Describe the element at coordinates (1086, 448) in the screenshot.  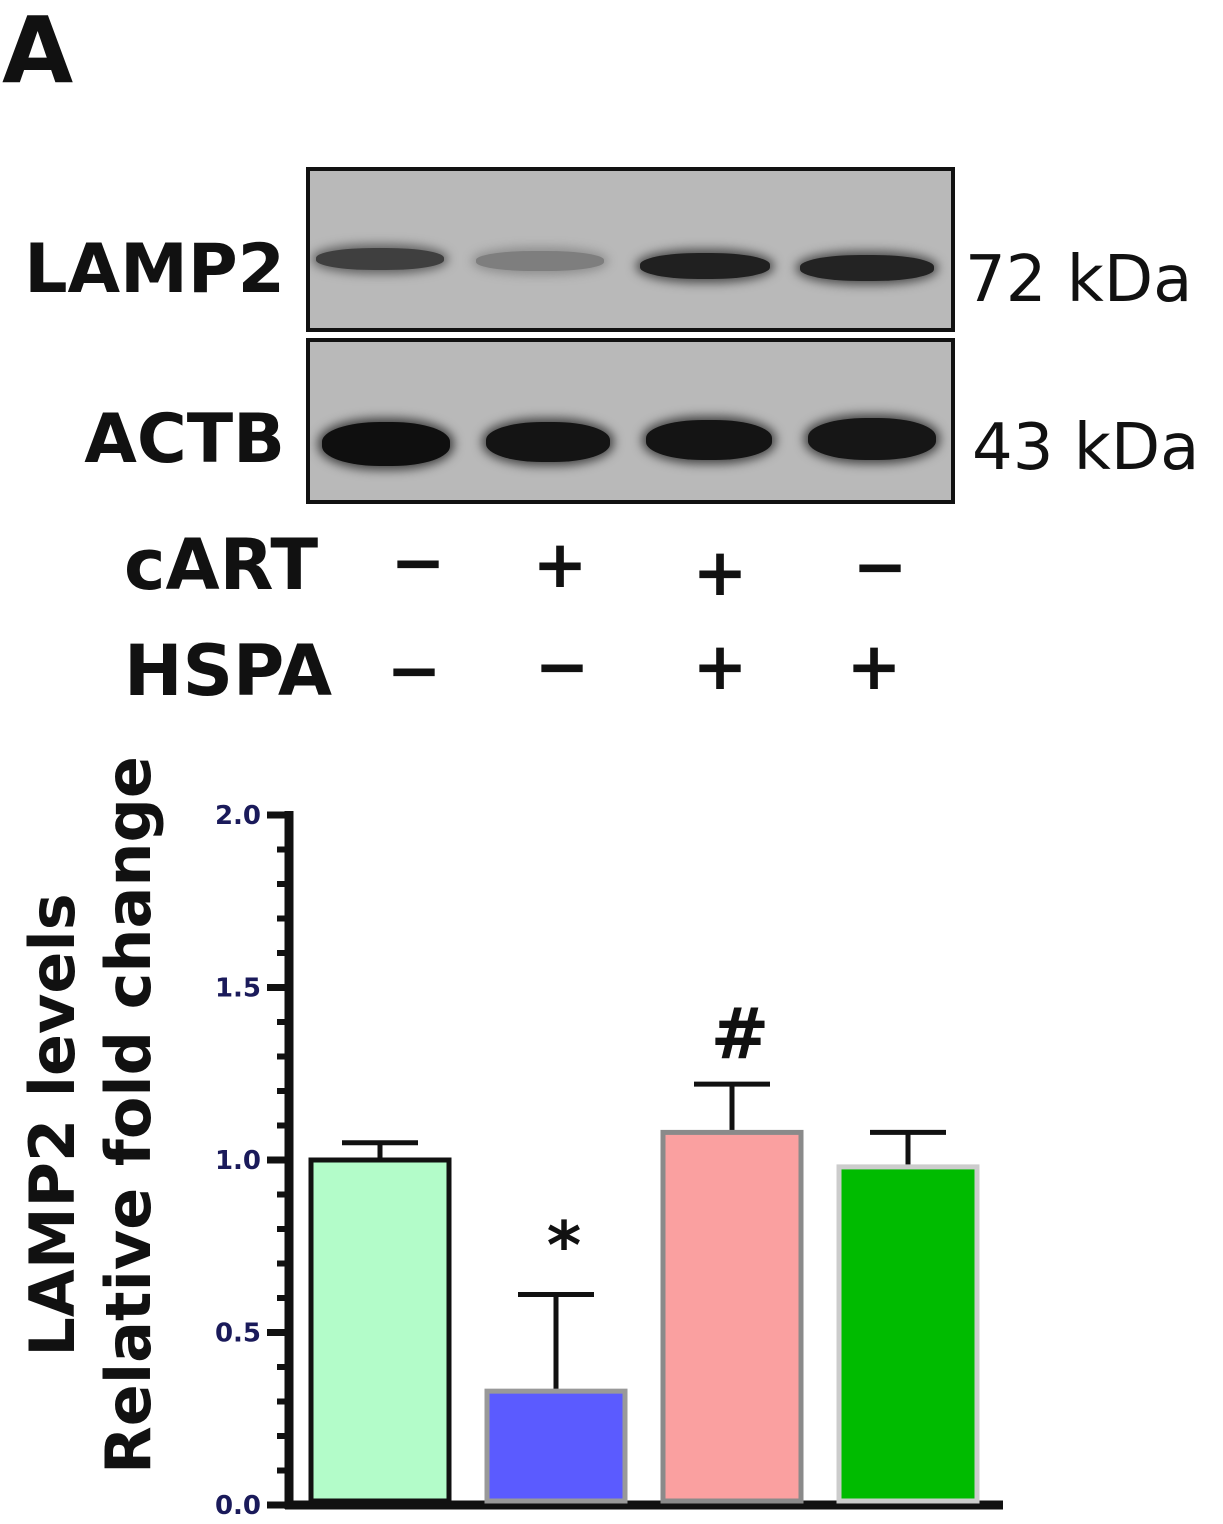
I see `kda-label-actb: 43 kDa` at that location.